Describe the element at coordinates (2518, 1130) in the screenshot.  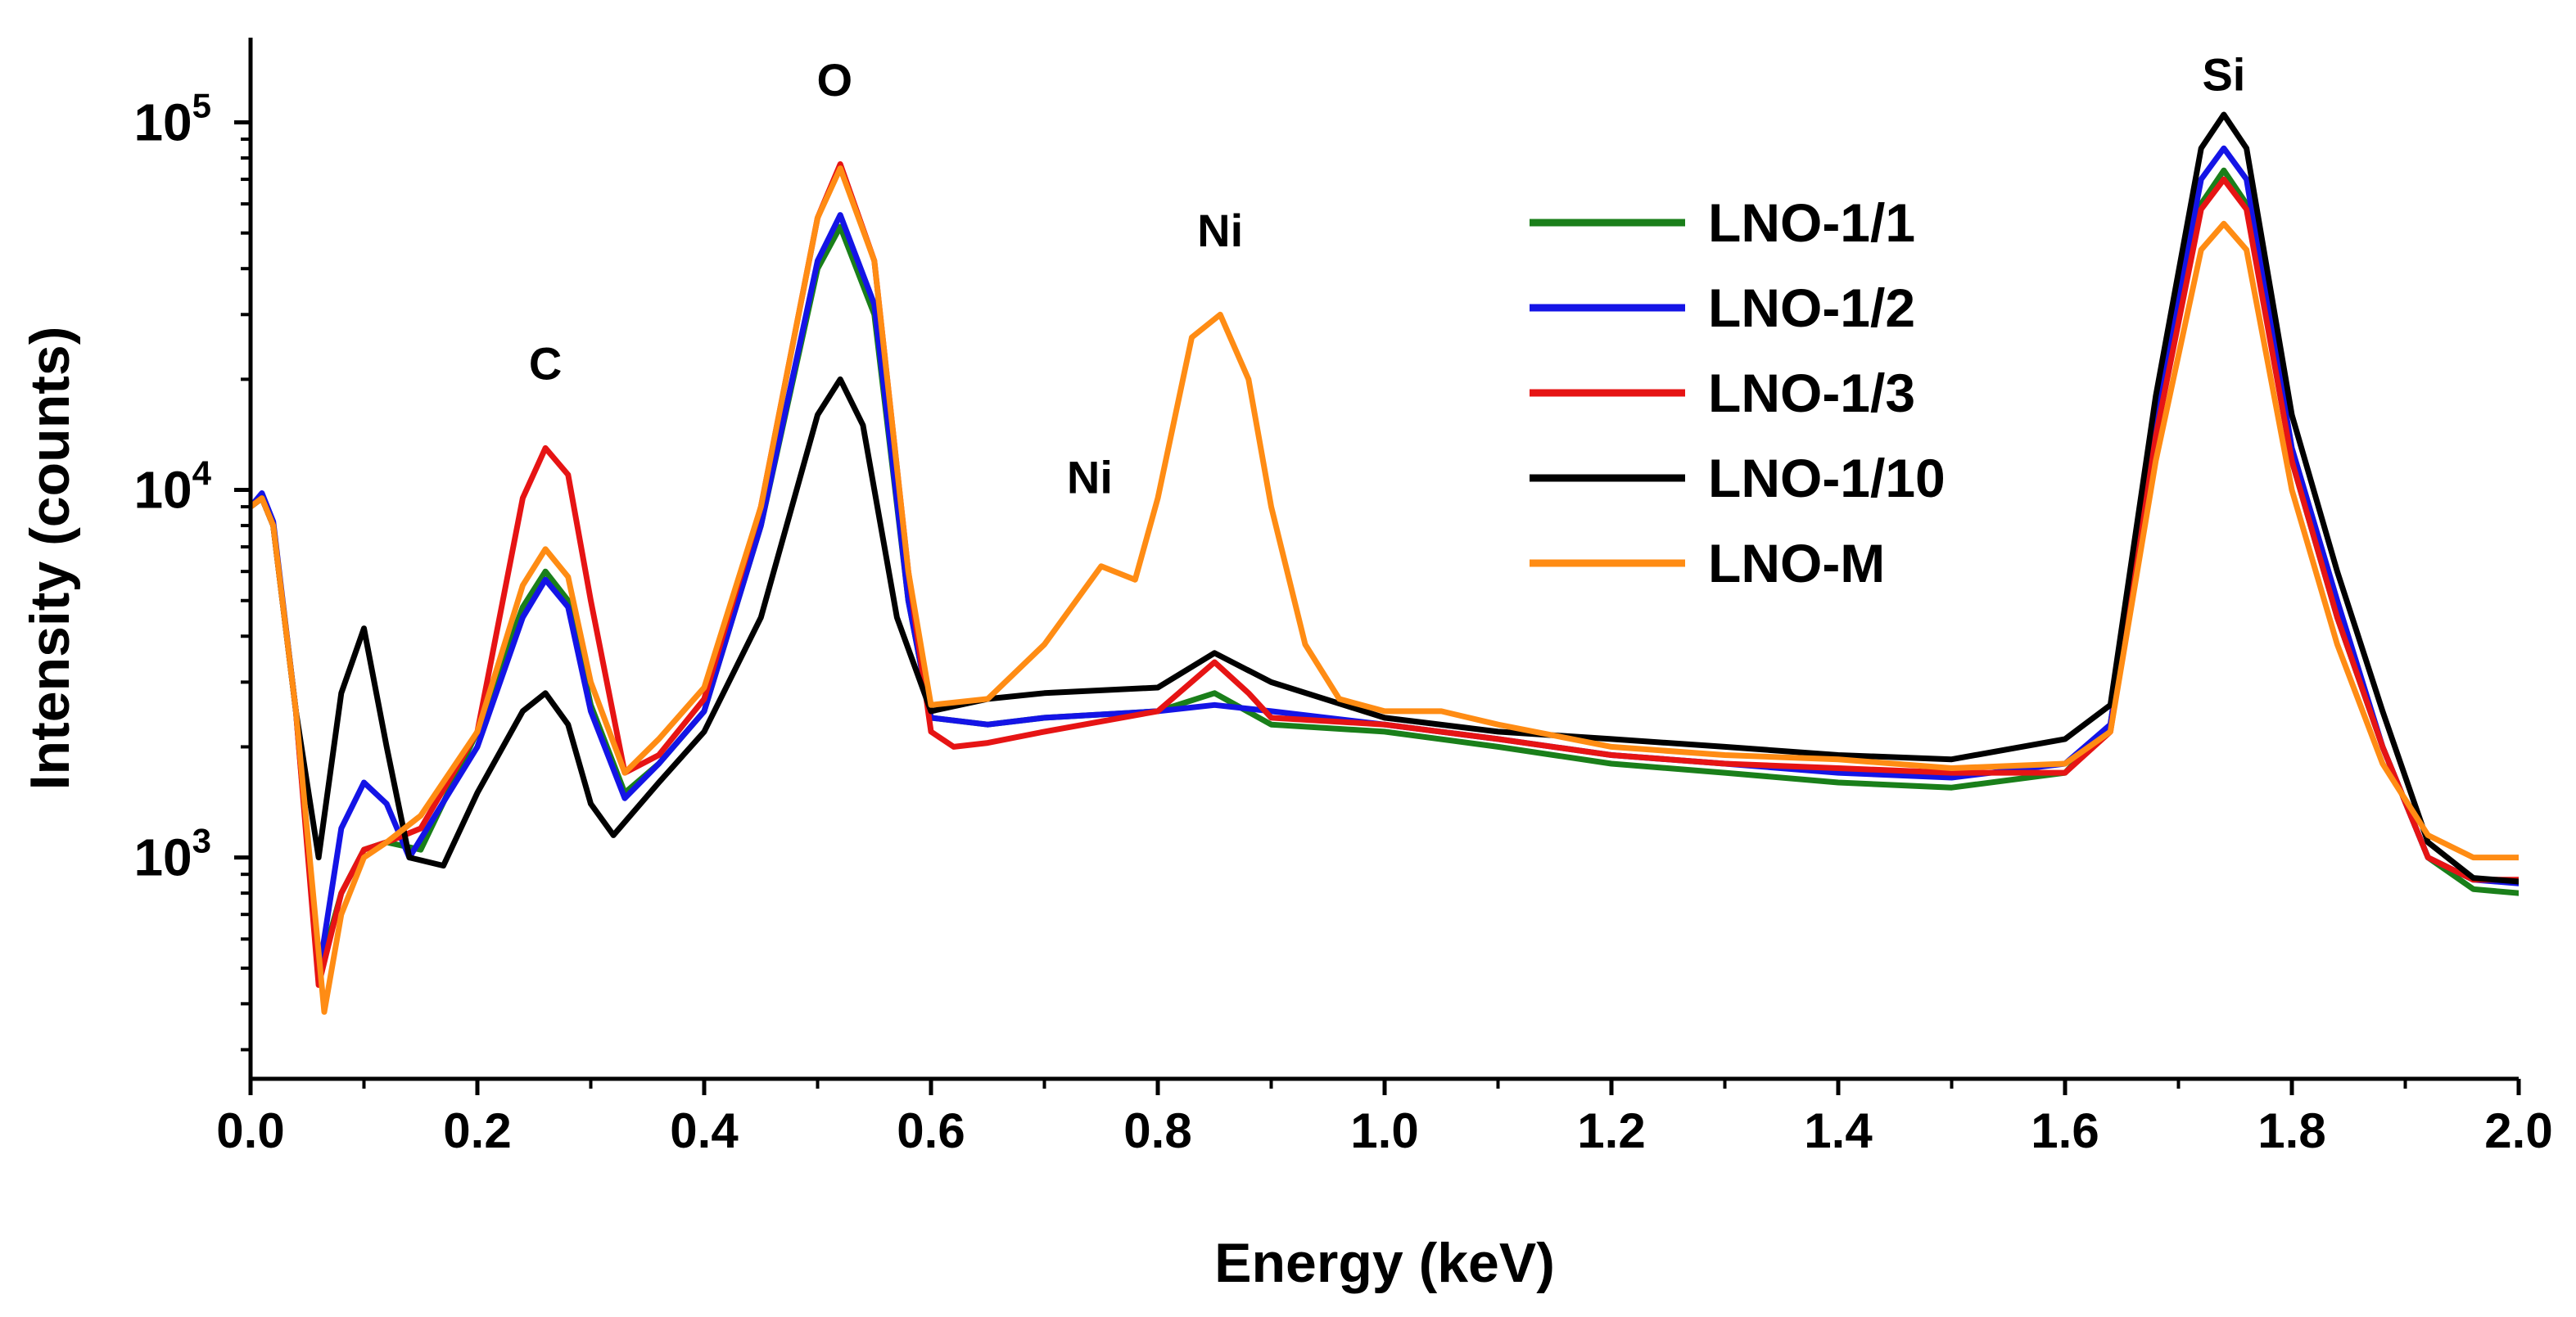
I see `x-tick-label: 2.0` at that location.